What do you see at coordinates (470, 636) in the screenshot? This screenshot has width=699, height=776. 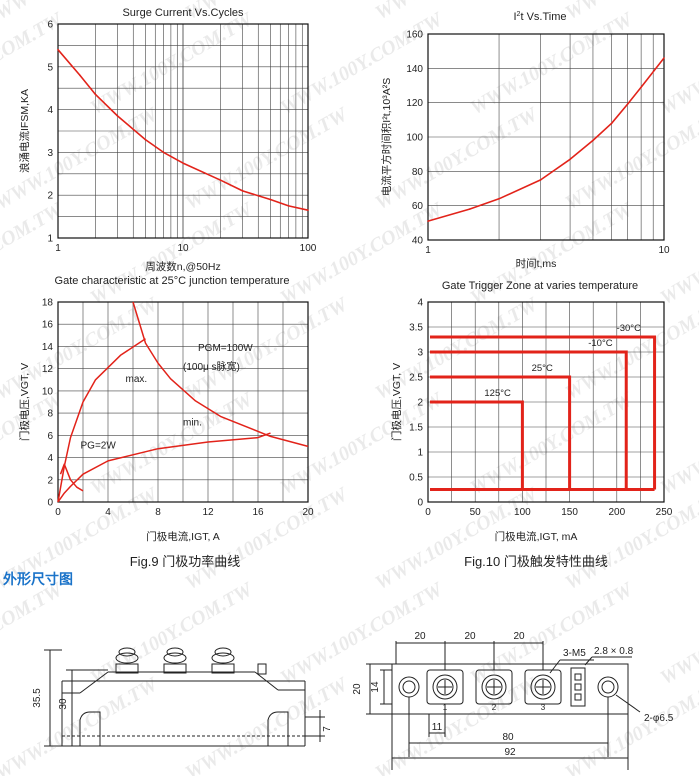 I see `dim-pitch-2: 20` at bounding box center [470, 636].